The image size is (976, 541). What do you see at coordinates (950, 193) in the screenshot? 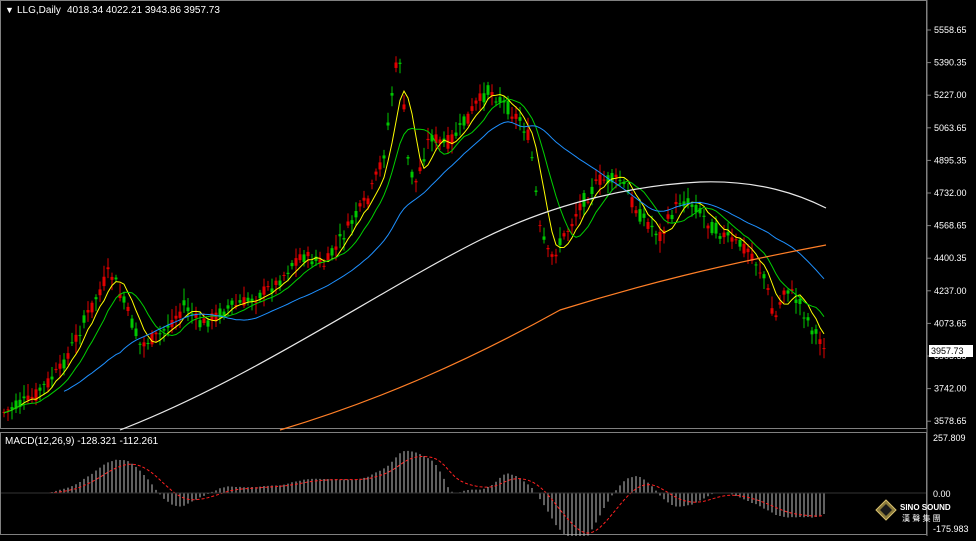
I see `price-tick-label: 4732.00` at bounding box center [950, 193].